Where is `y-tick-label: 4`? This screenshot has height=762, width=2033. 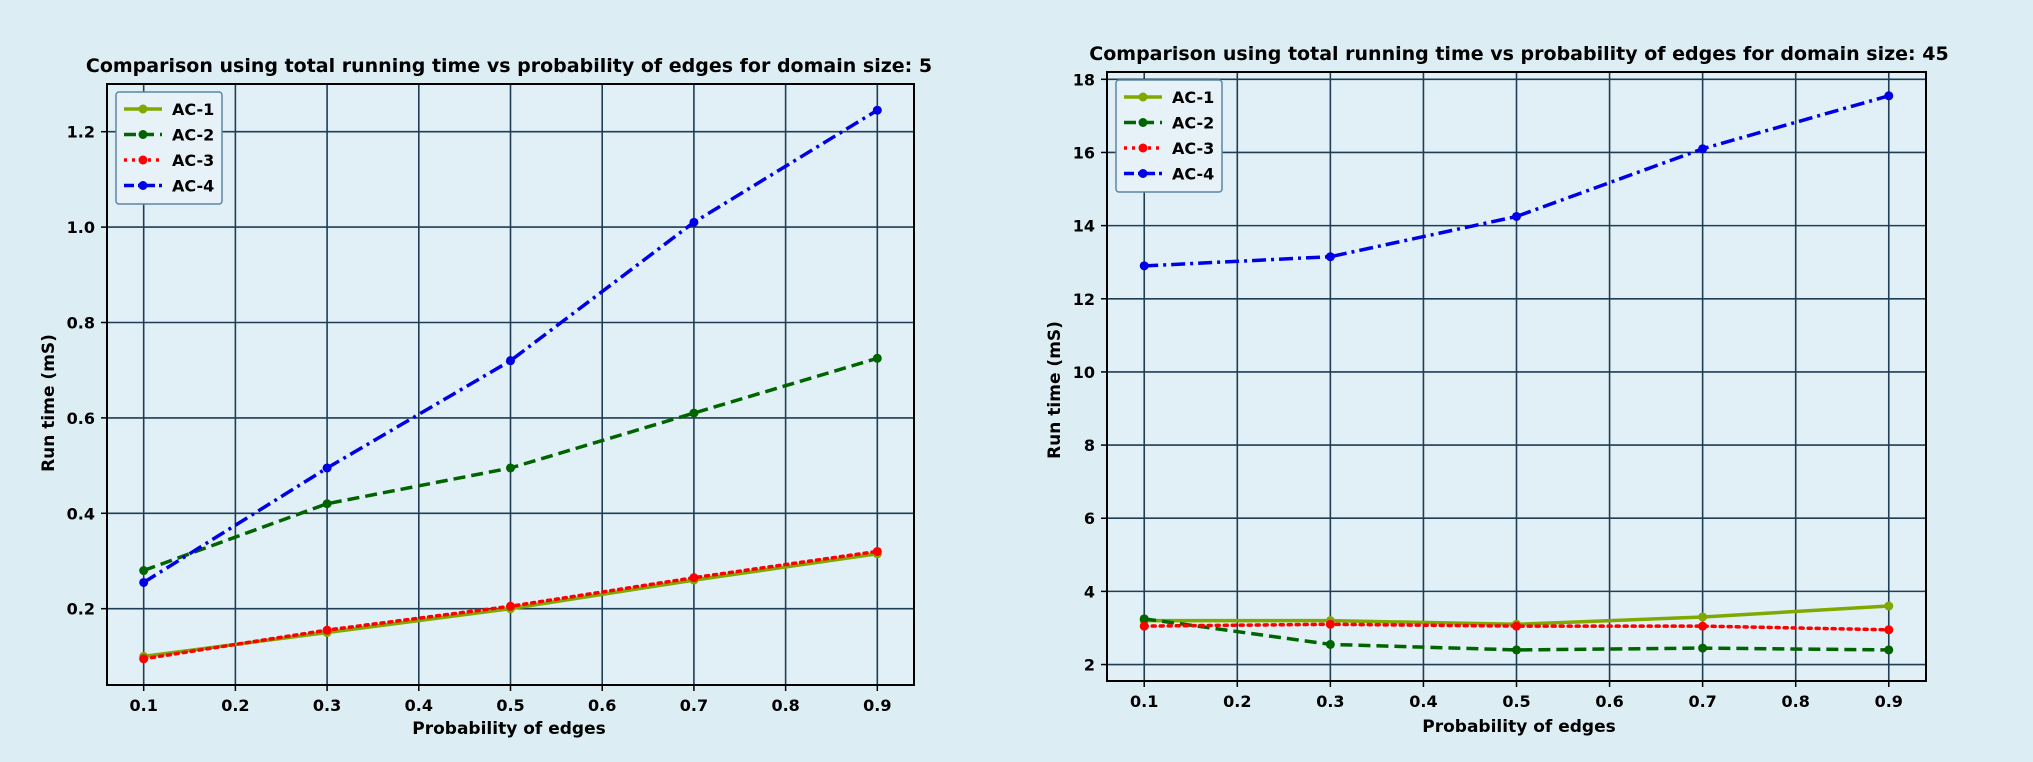 y-tick-label: 4 is located at coordinates (1089, 591).